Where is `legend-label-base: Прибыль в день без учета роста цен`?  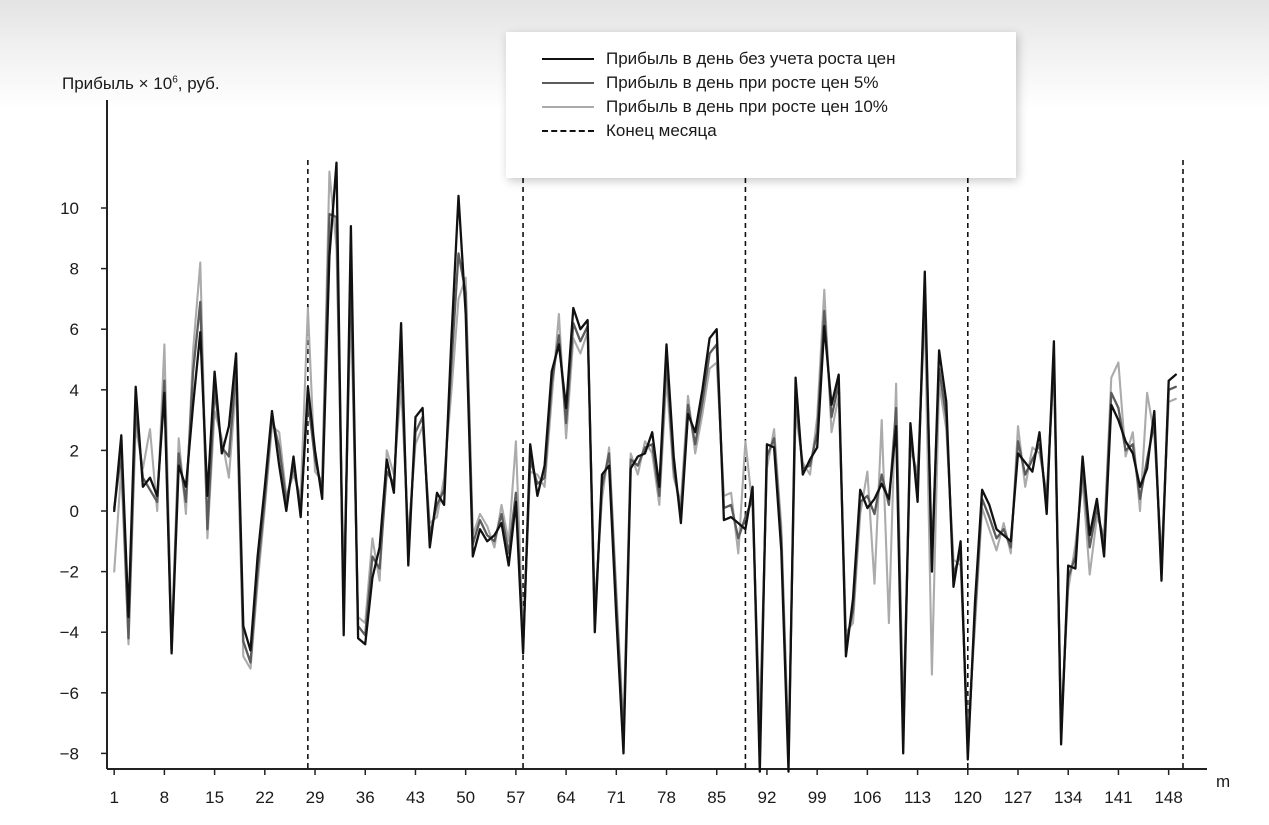
legend-label-base: Прибыль в день без учета роста цен is located at coordinates (751, 58).